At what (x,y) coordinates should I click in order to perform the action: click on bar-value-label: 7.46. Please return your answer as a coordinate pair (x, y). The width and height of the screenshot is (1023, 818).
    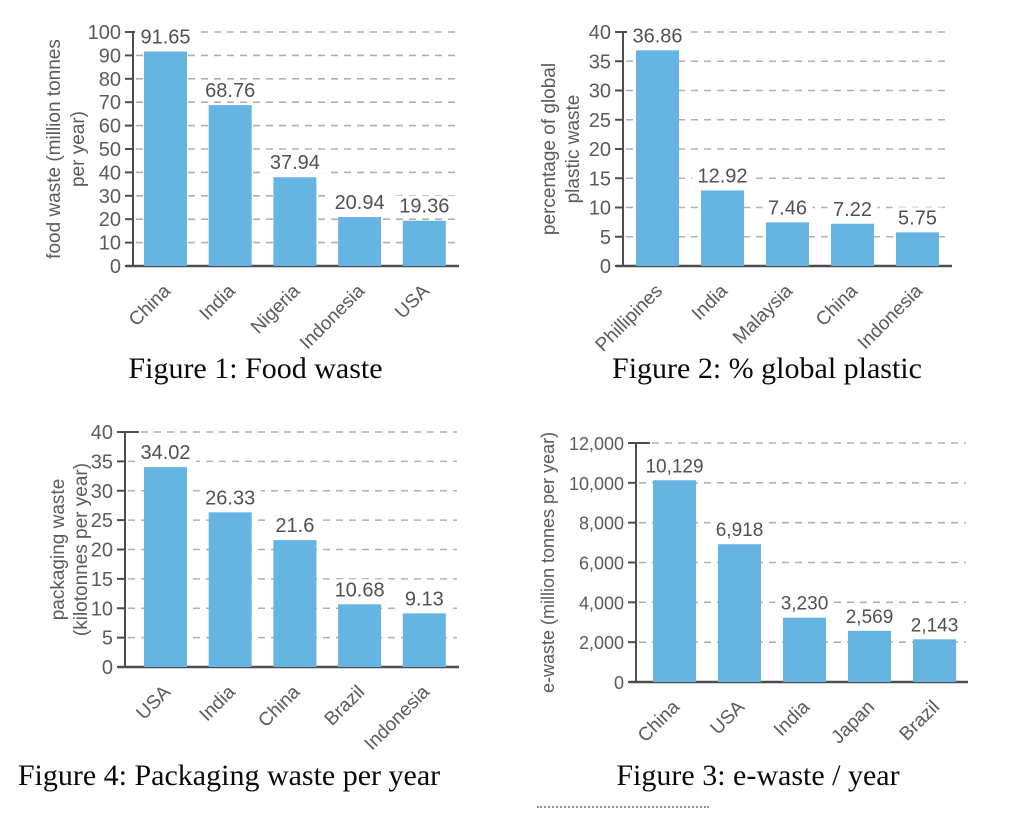
    Looking at the image, I should click on (787, 208).